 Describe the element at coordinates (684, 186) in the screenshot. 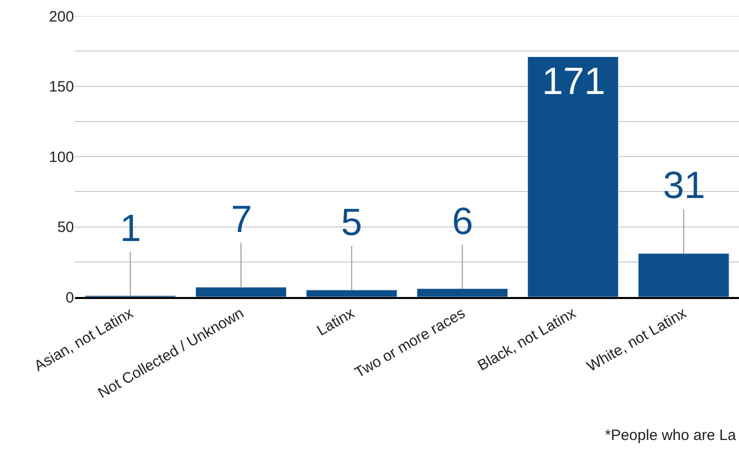

I see `data-label: 31` at that location.